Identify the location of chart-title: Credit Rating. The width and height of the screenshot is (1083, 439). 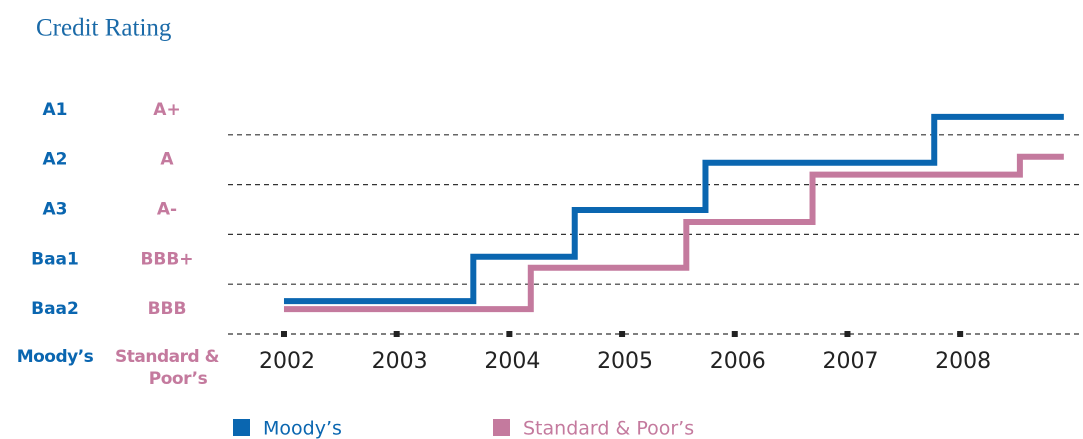
(104, 28).